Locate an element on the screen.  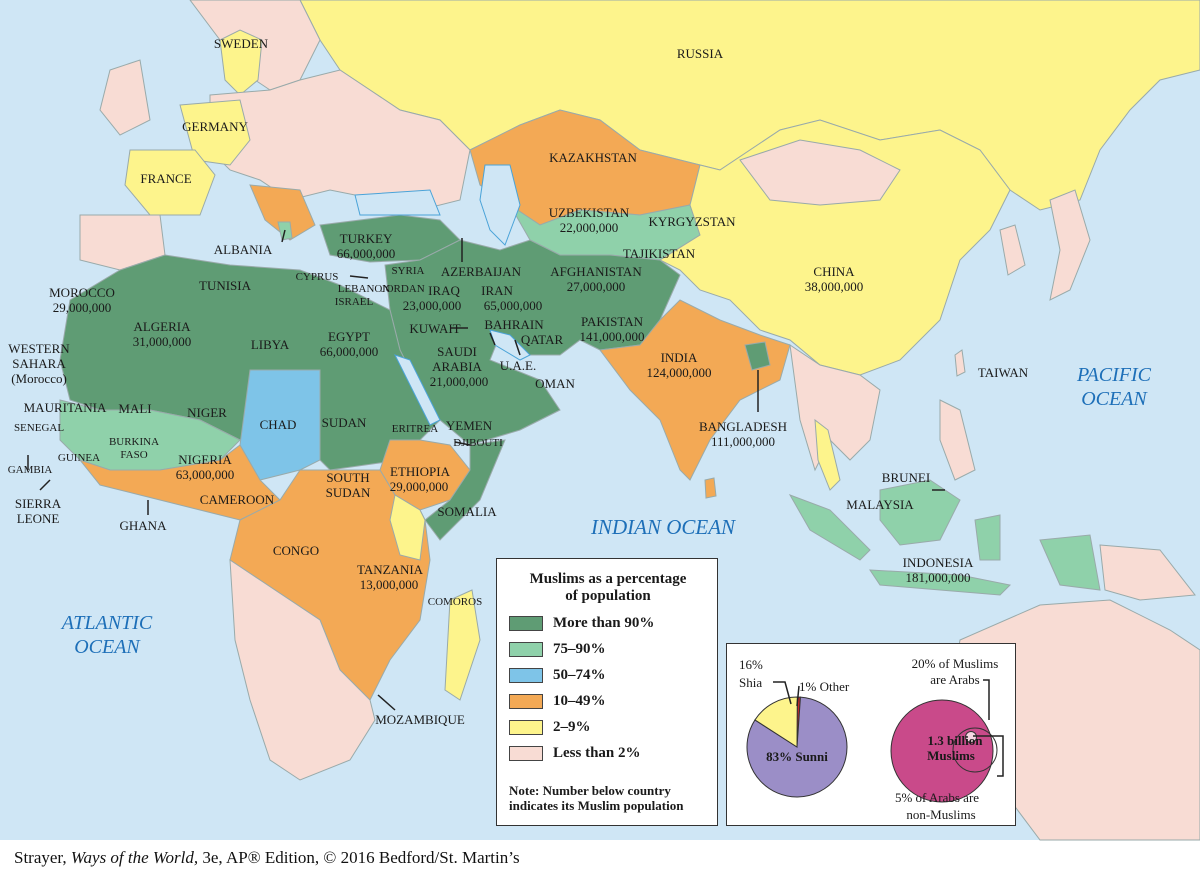
label-israel: ISRAEL is located at coordinates (354, 302).